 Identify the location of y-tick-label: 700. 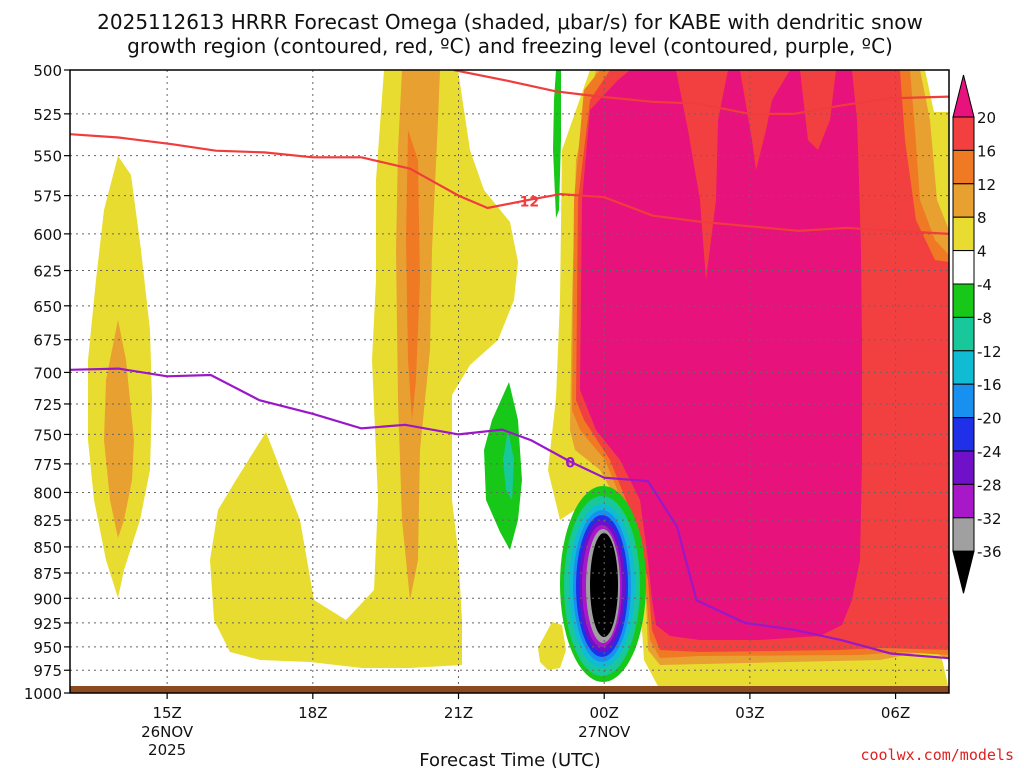
(47, 373).